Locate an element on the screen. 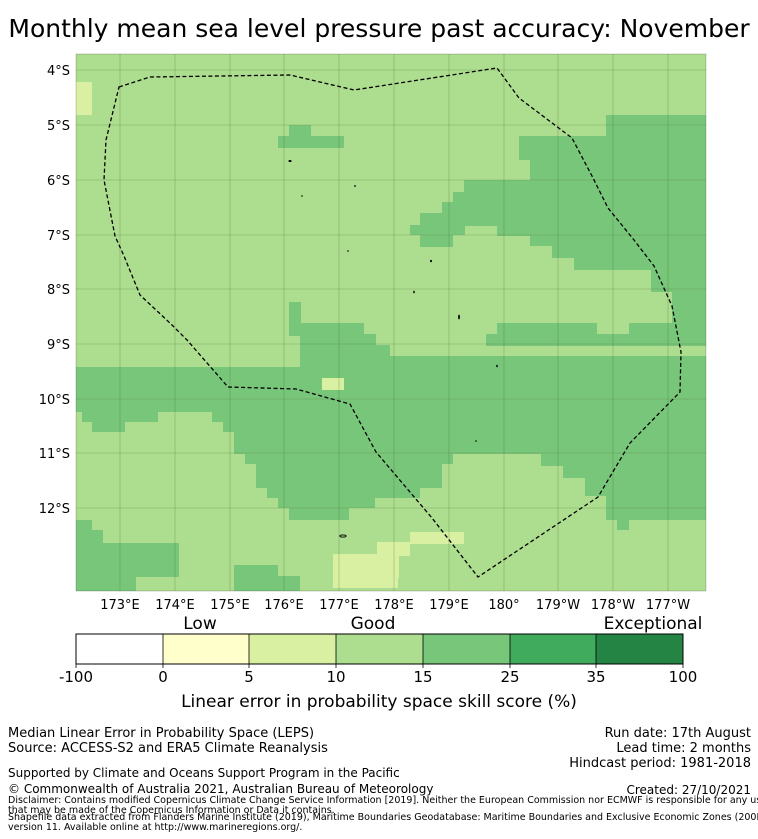 The height and width of the screenshot is (839, 758). colorbar-tick: 15 is located at coordinates (422, 677).